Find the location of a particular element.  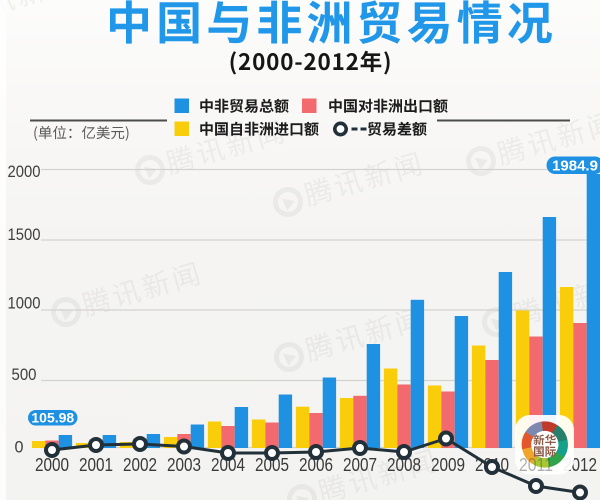

svg-text: 2001 is located at coordinates (96, 465).